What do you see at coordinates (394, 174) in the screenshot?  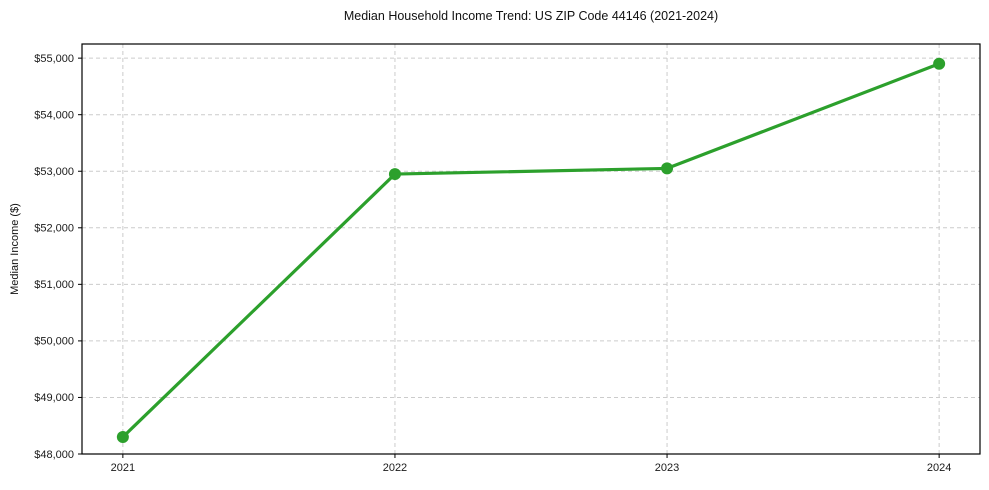 I see `data-point-2022` at bounding box center [394, 174].